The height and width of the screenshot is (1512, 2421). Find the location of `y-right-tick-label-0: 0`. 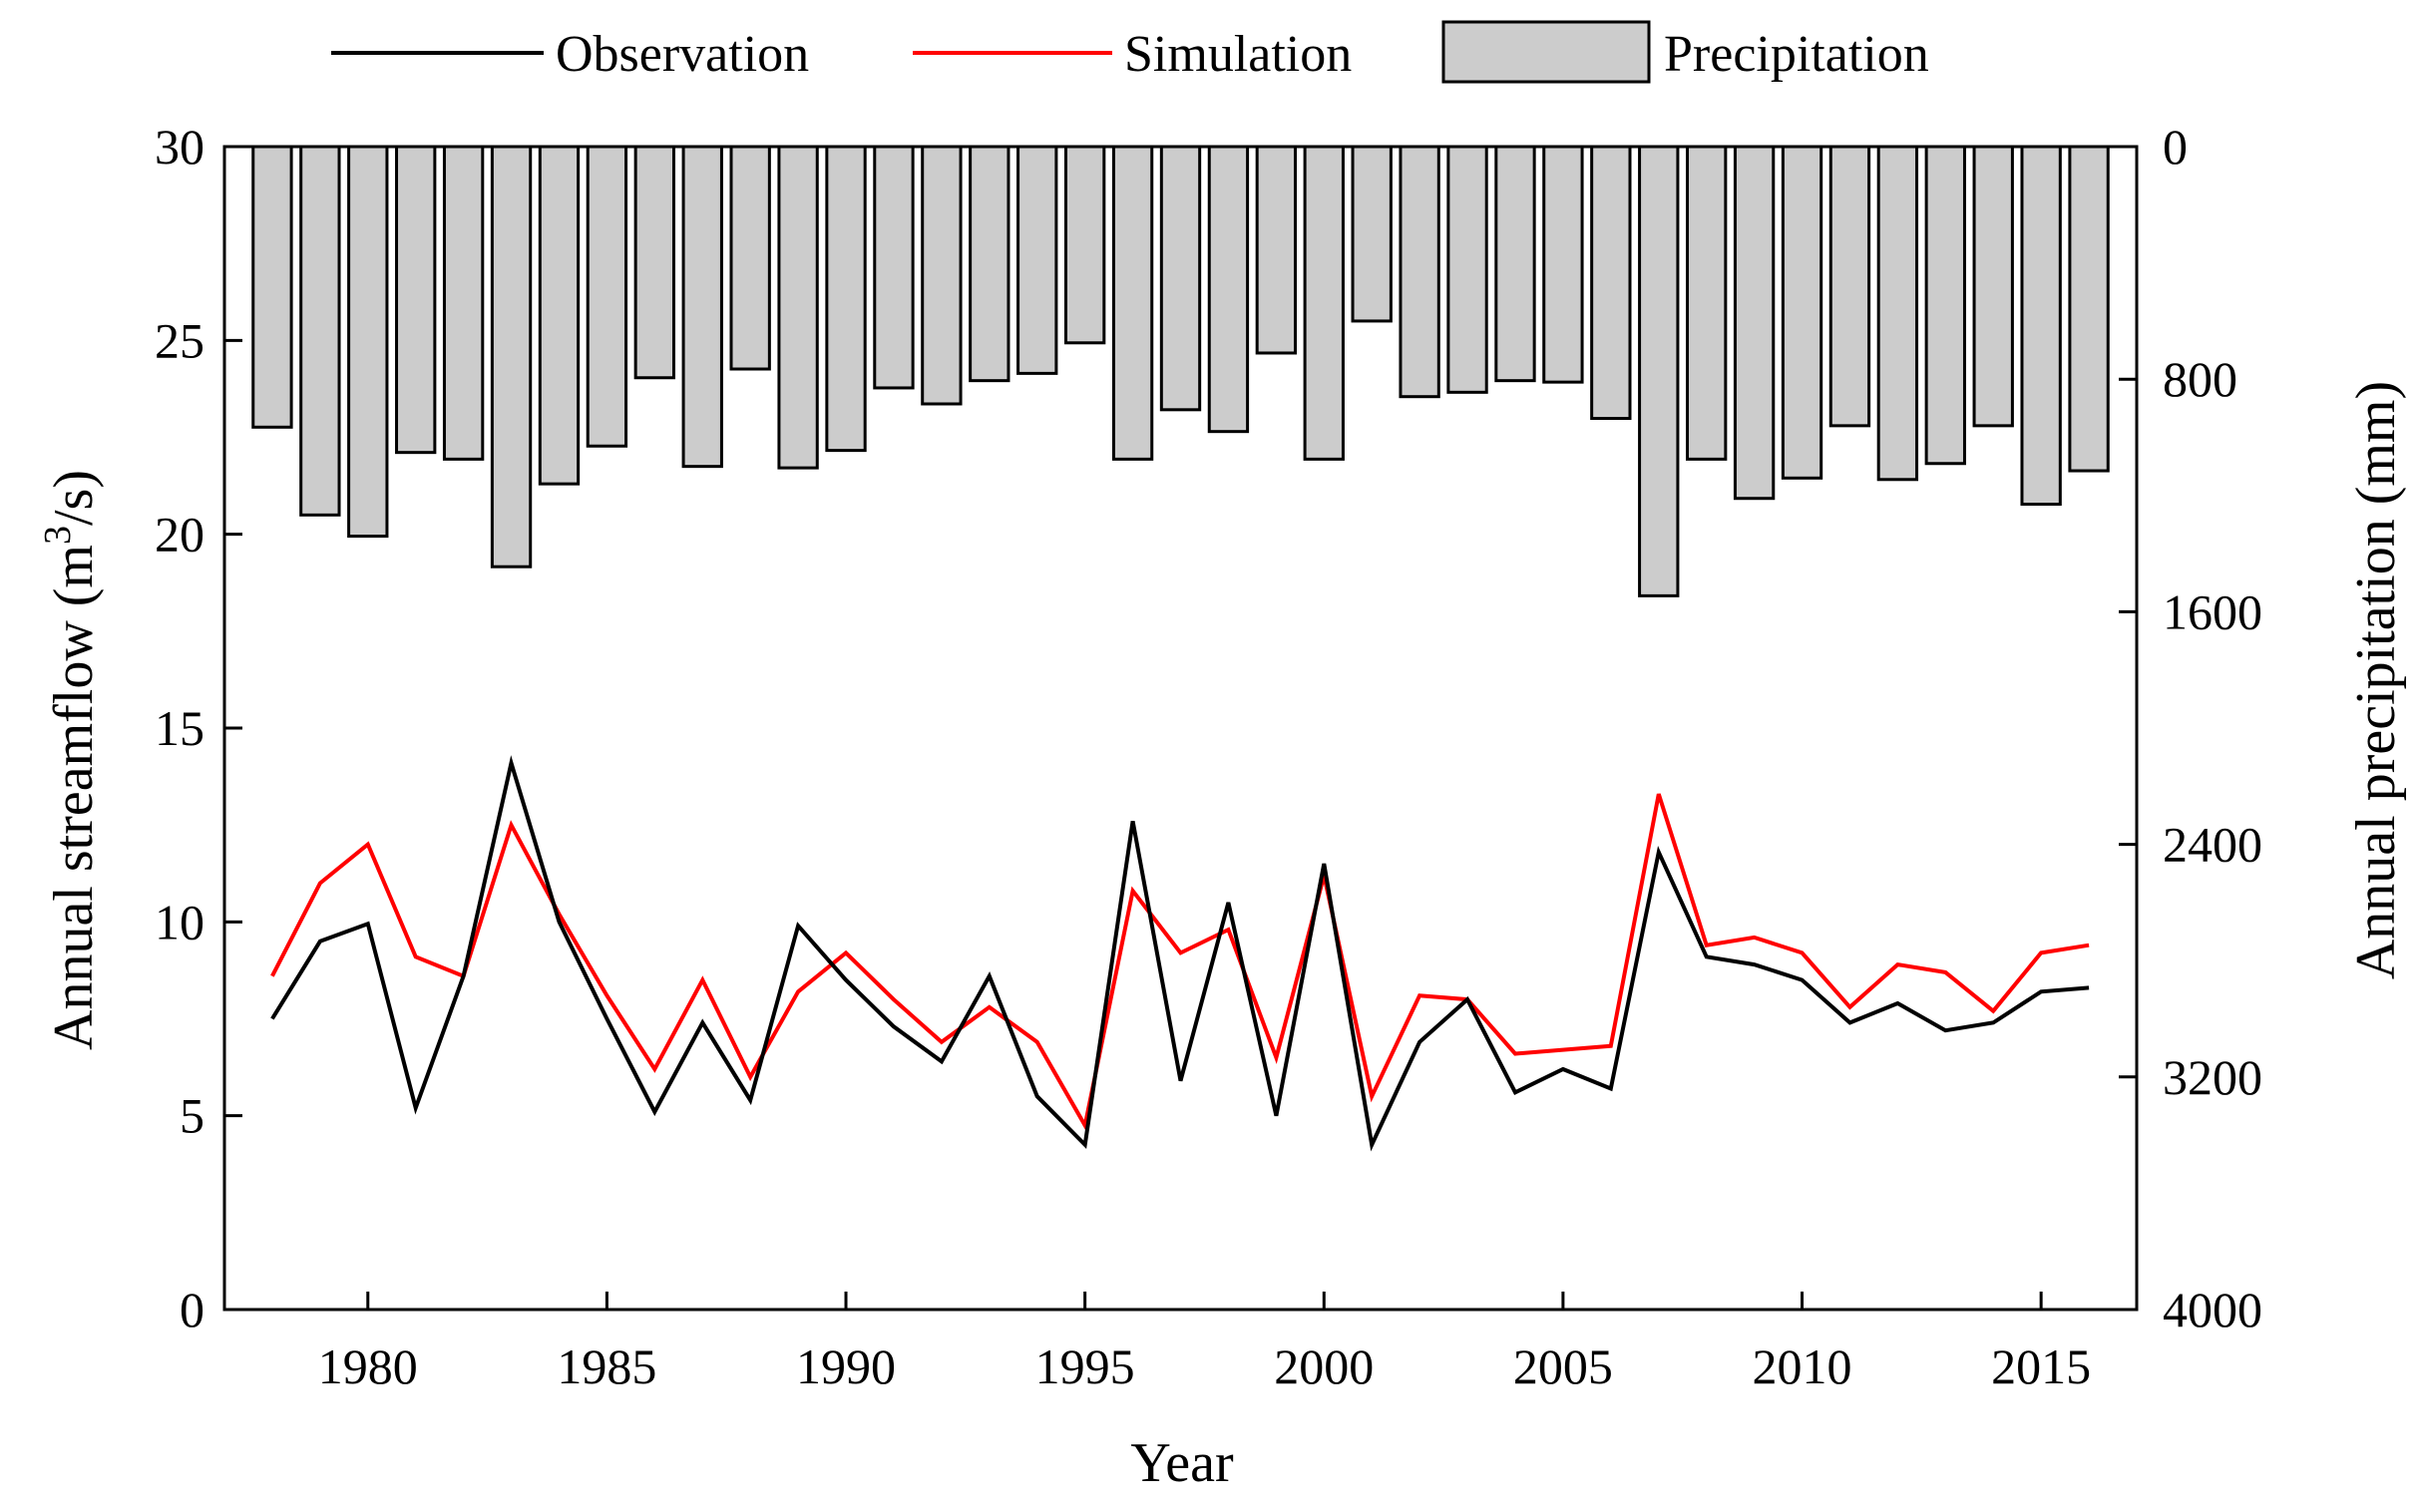

y-right-tick-label-0: 0 is located at coordinates (2176, 147).